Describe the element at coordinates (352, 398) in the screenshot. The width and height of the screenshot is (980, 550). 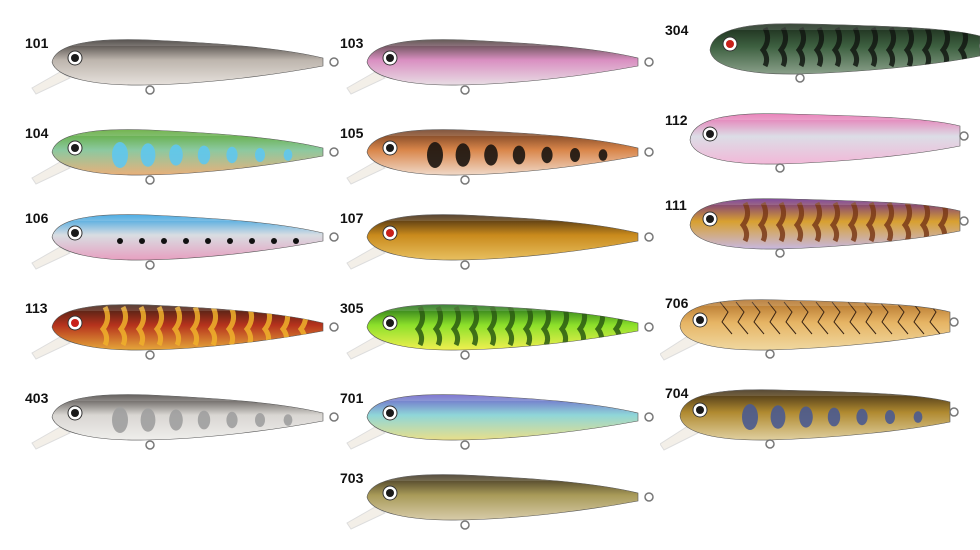
I see `color-code-label: 701` at that location.